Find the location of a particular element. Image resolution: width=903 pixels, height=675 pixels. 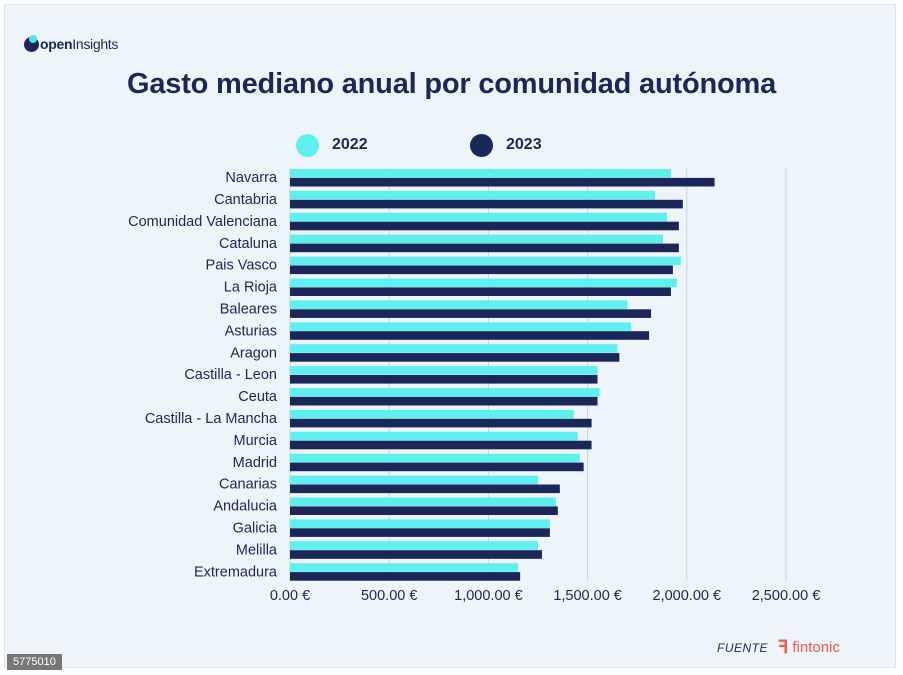

fintonic-logo-icon: ꟻ is located at coordinates (783, 647).